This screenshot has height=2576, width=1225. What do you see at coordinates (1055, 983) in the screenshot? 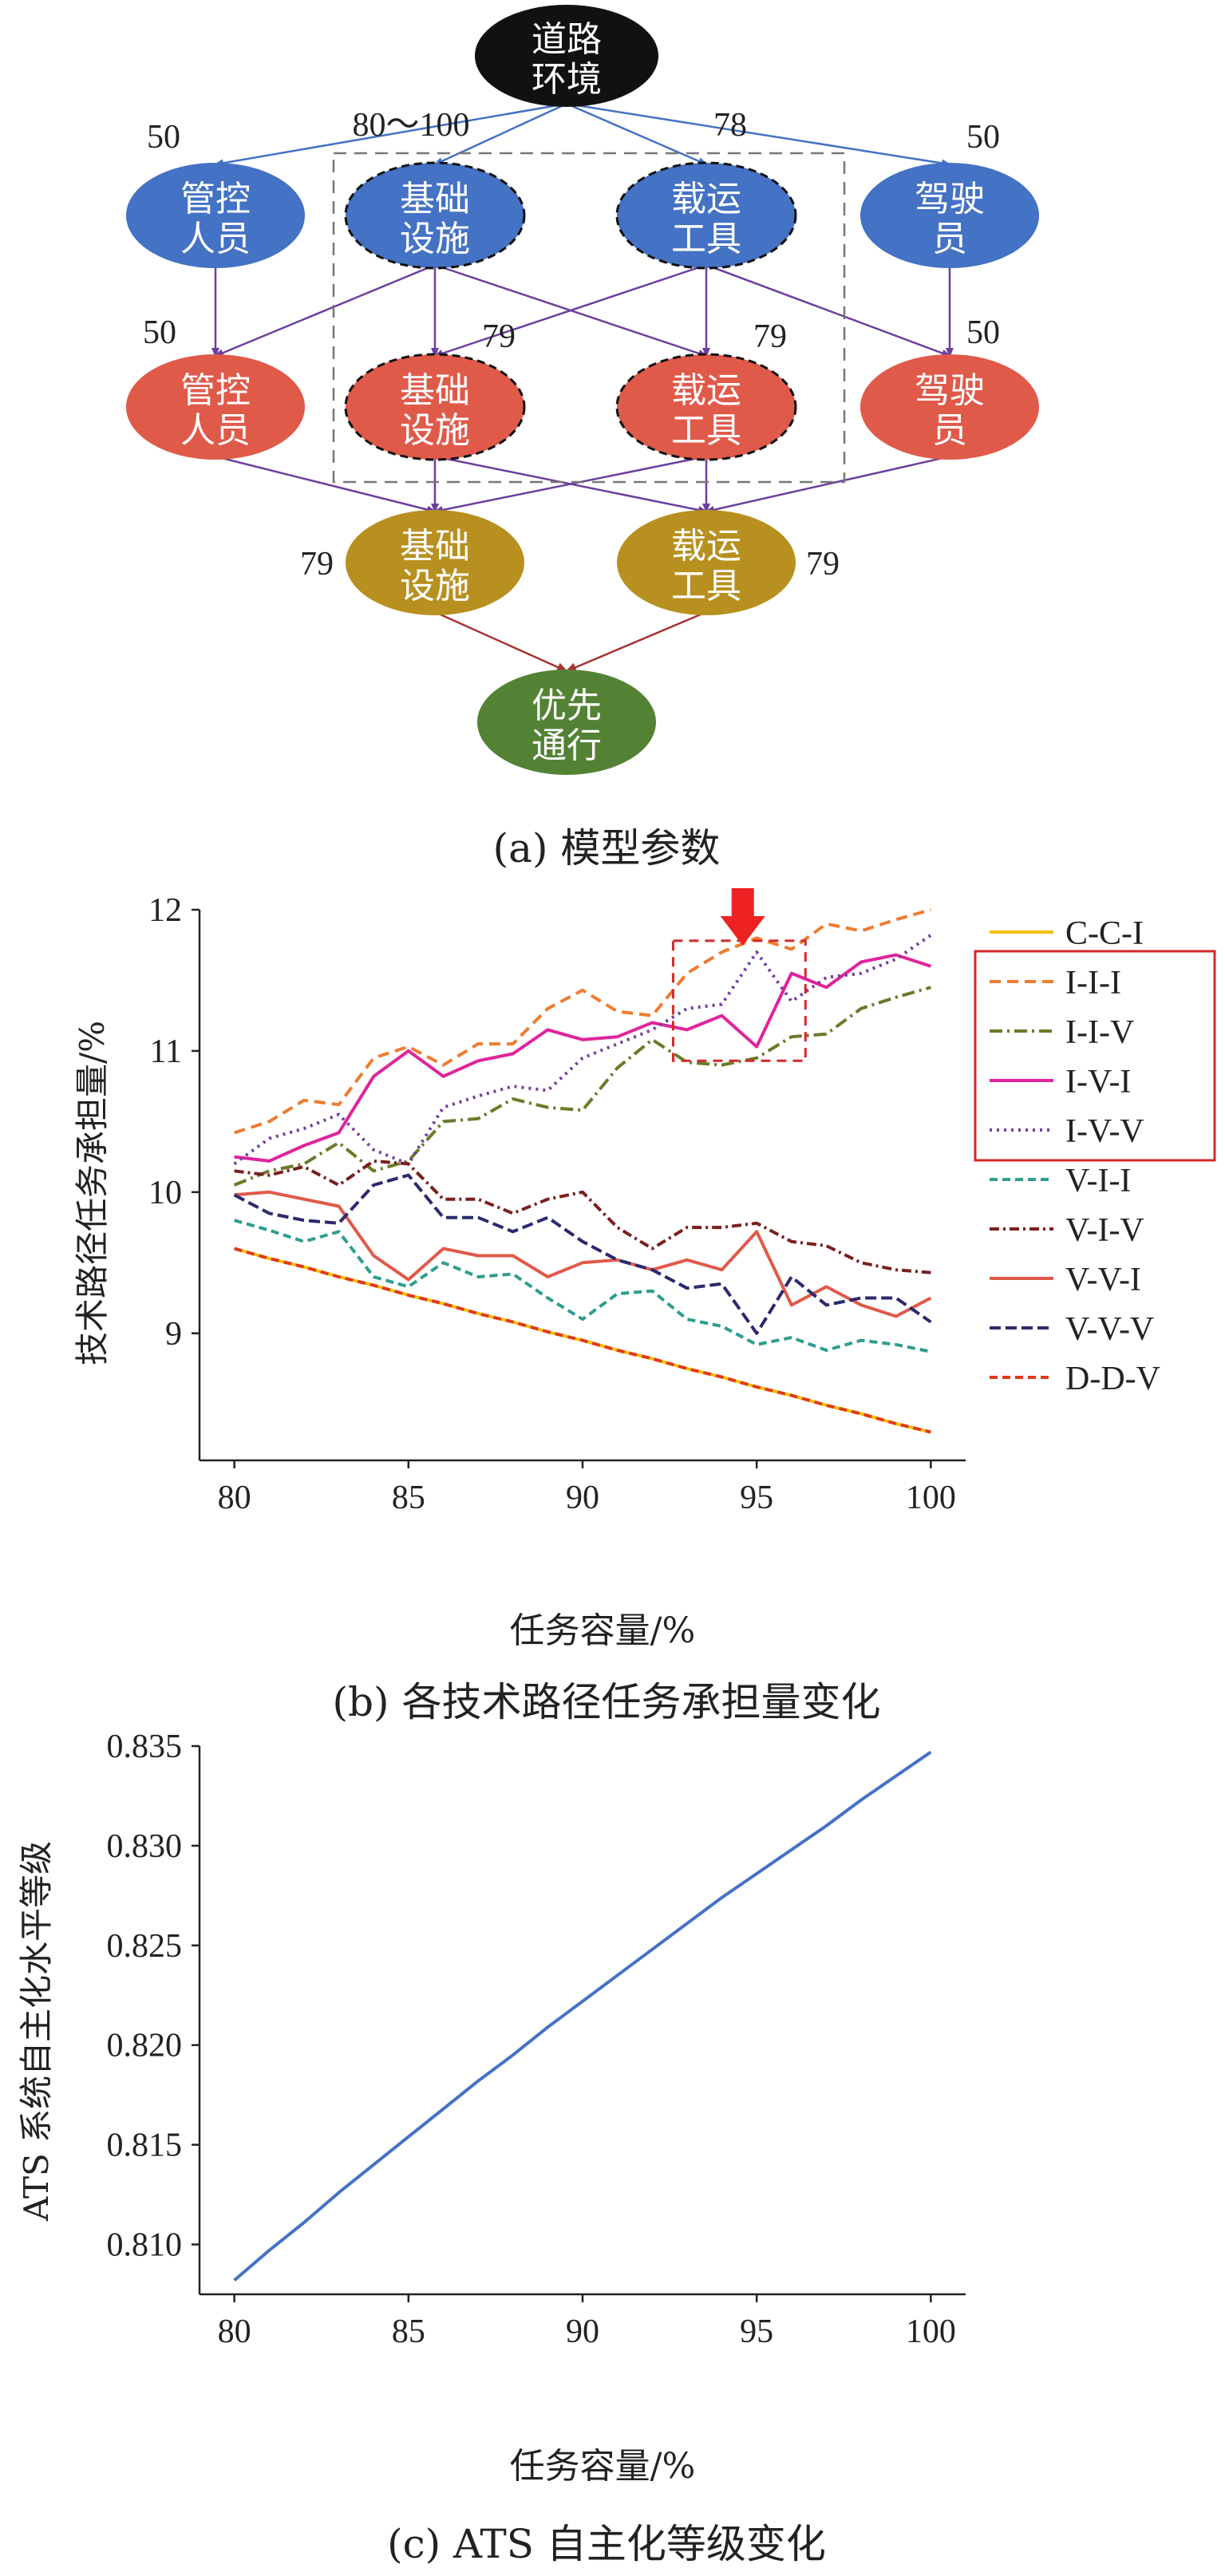
I see `legend-item-I-I-I: I-I-I` at bounding box center [1055, 983].